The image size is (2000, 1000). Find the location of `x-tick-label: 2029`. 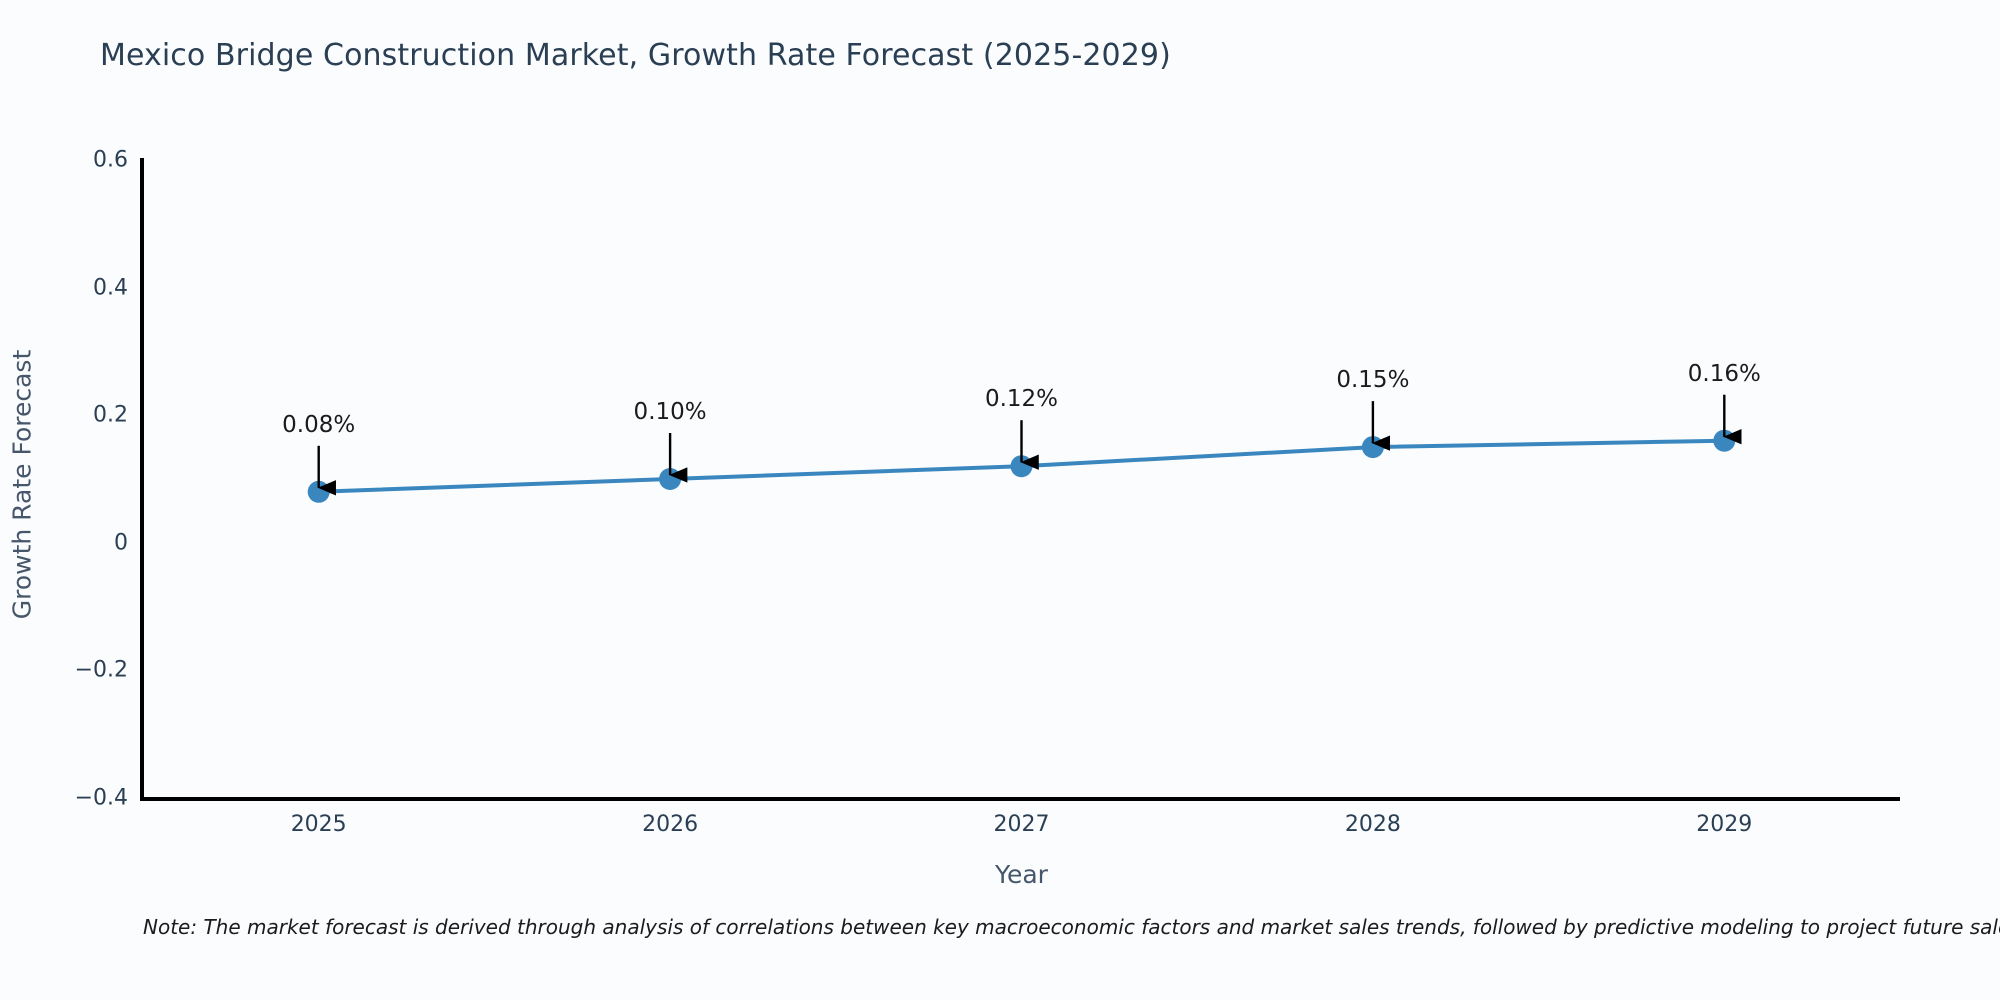

x-tick-label: 2029 is located at coordinates (1724, 824).